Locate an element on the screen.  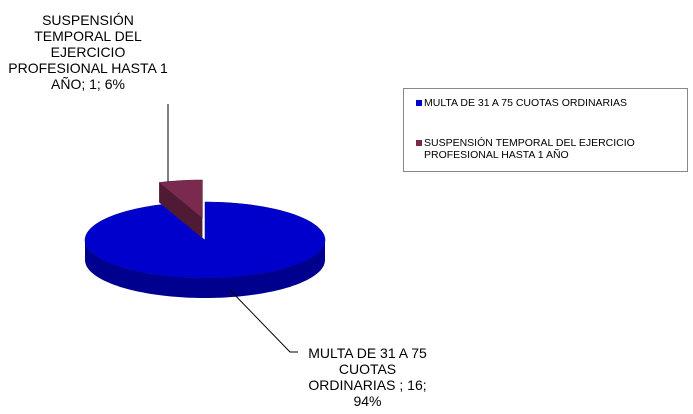
legend-entry: MULTA DE 31 A 75 CUOTAS ORDINARIAS is located at coordinates (550, 103).